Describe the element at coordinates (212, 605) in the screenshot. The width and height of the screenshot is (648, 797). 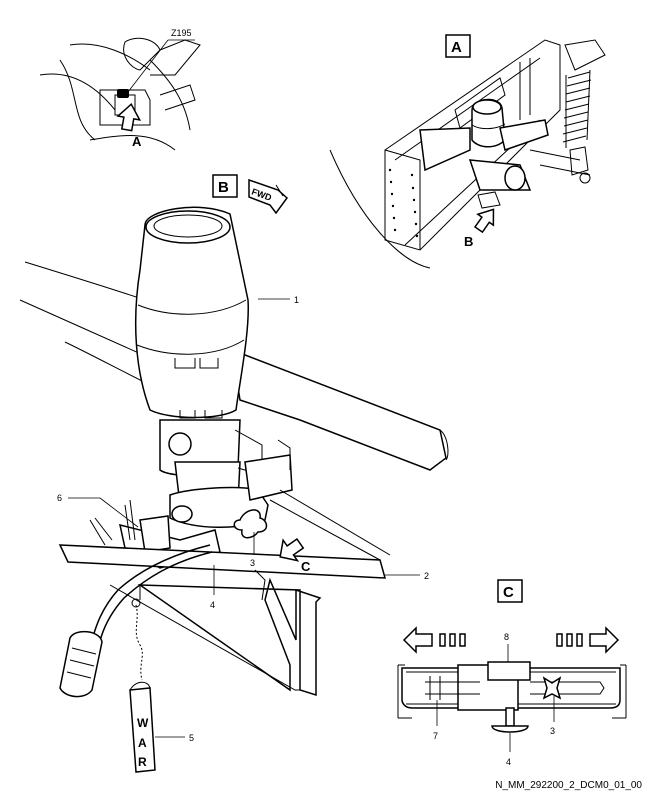
I see `callout-4: 4` at that location.